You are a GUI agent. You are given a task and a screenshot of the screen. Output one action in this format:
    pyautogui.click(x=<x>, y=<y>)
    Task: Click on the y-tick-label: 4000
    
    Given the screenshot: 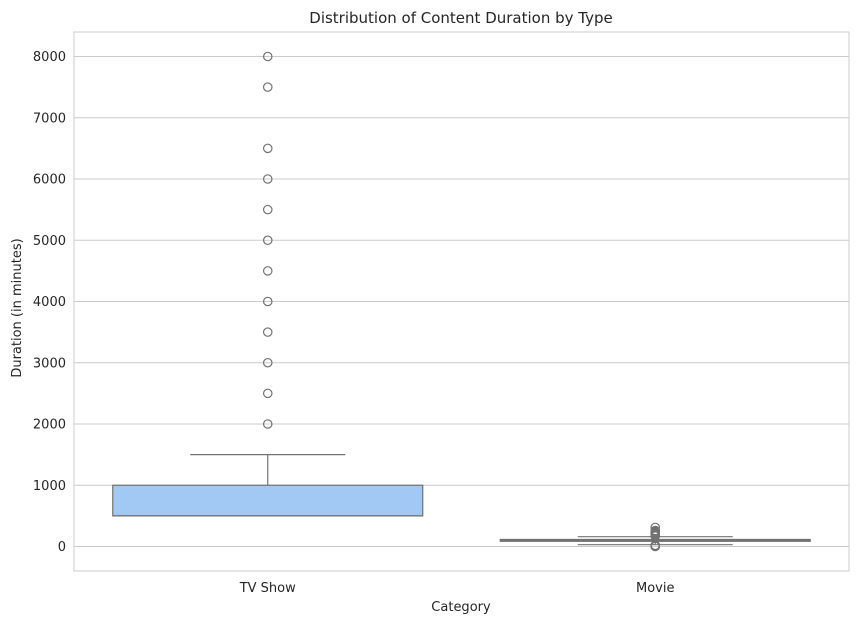 What is the action you would take?
    pyautogui.click(x=49, y=302)
    